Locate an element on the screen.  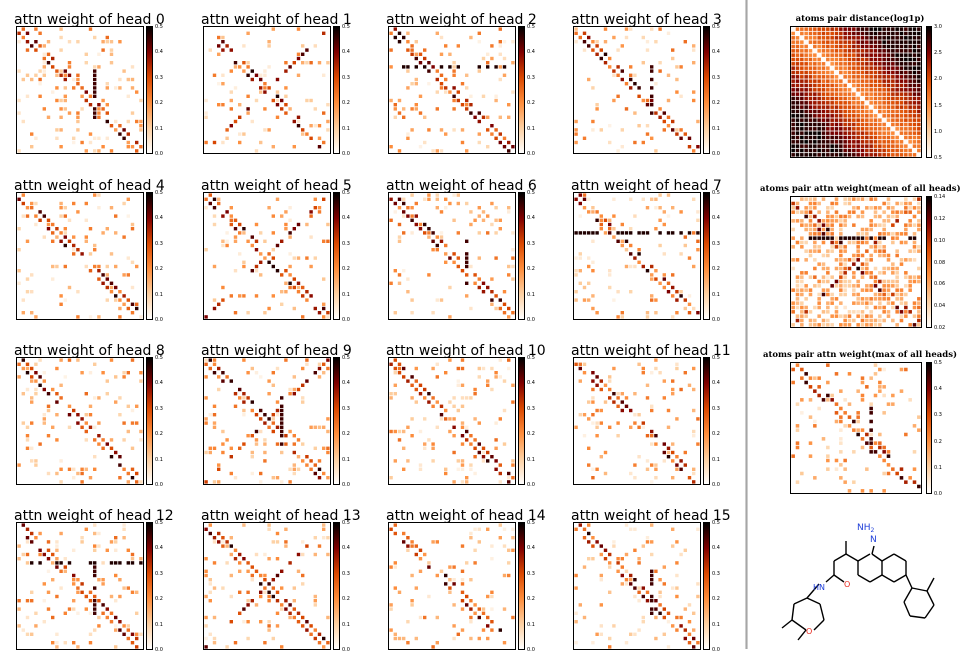
colorbar-tick-label: 0.3 is located at coordinates (716, 243).